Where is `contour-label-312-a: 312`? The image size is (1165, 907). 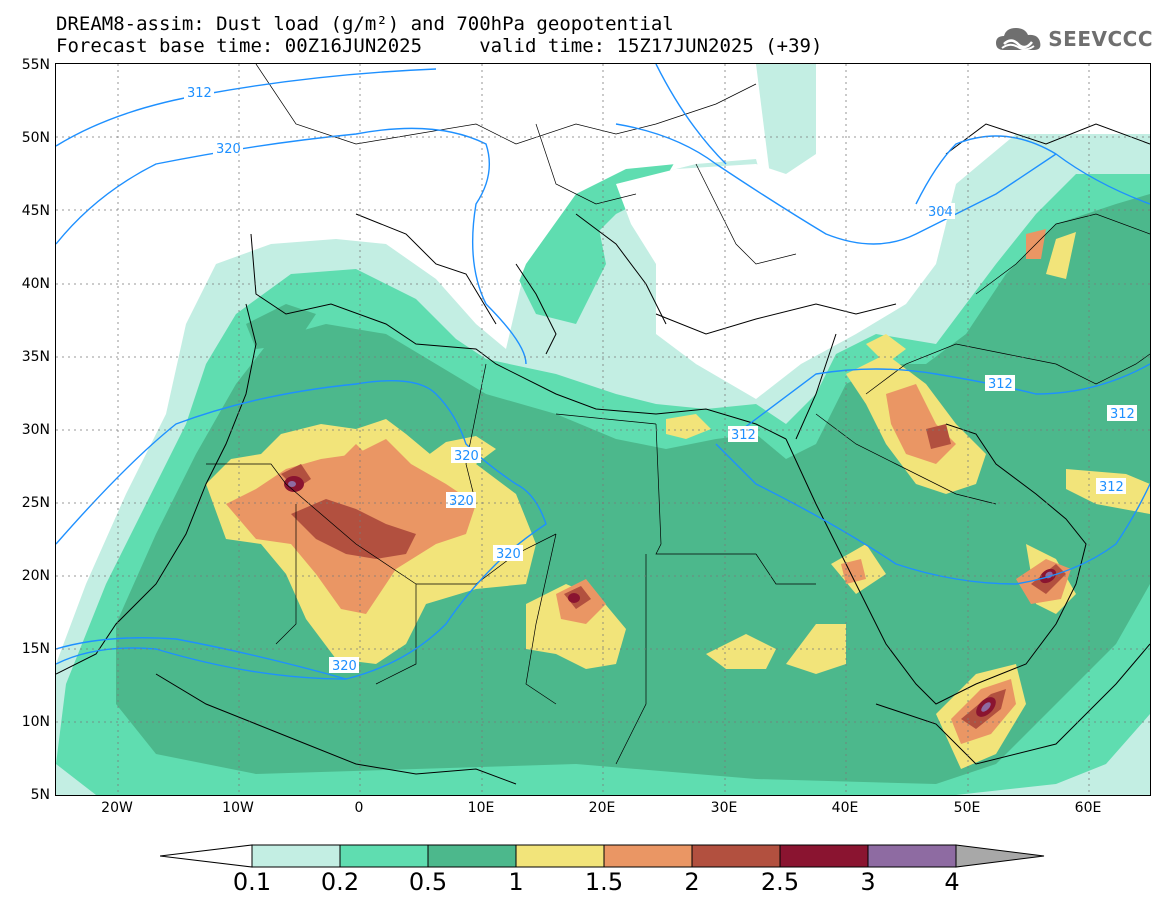
contour-label-312-a: 312 is located at coordinates (199, 93).